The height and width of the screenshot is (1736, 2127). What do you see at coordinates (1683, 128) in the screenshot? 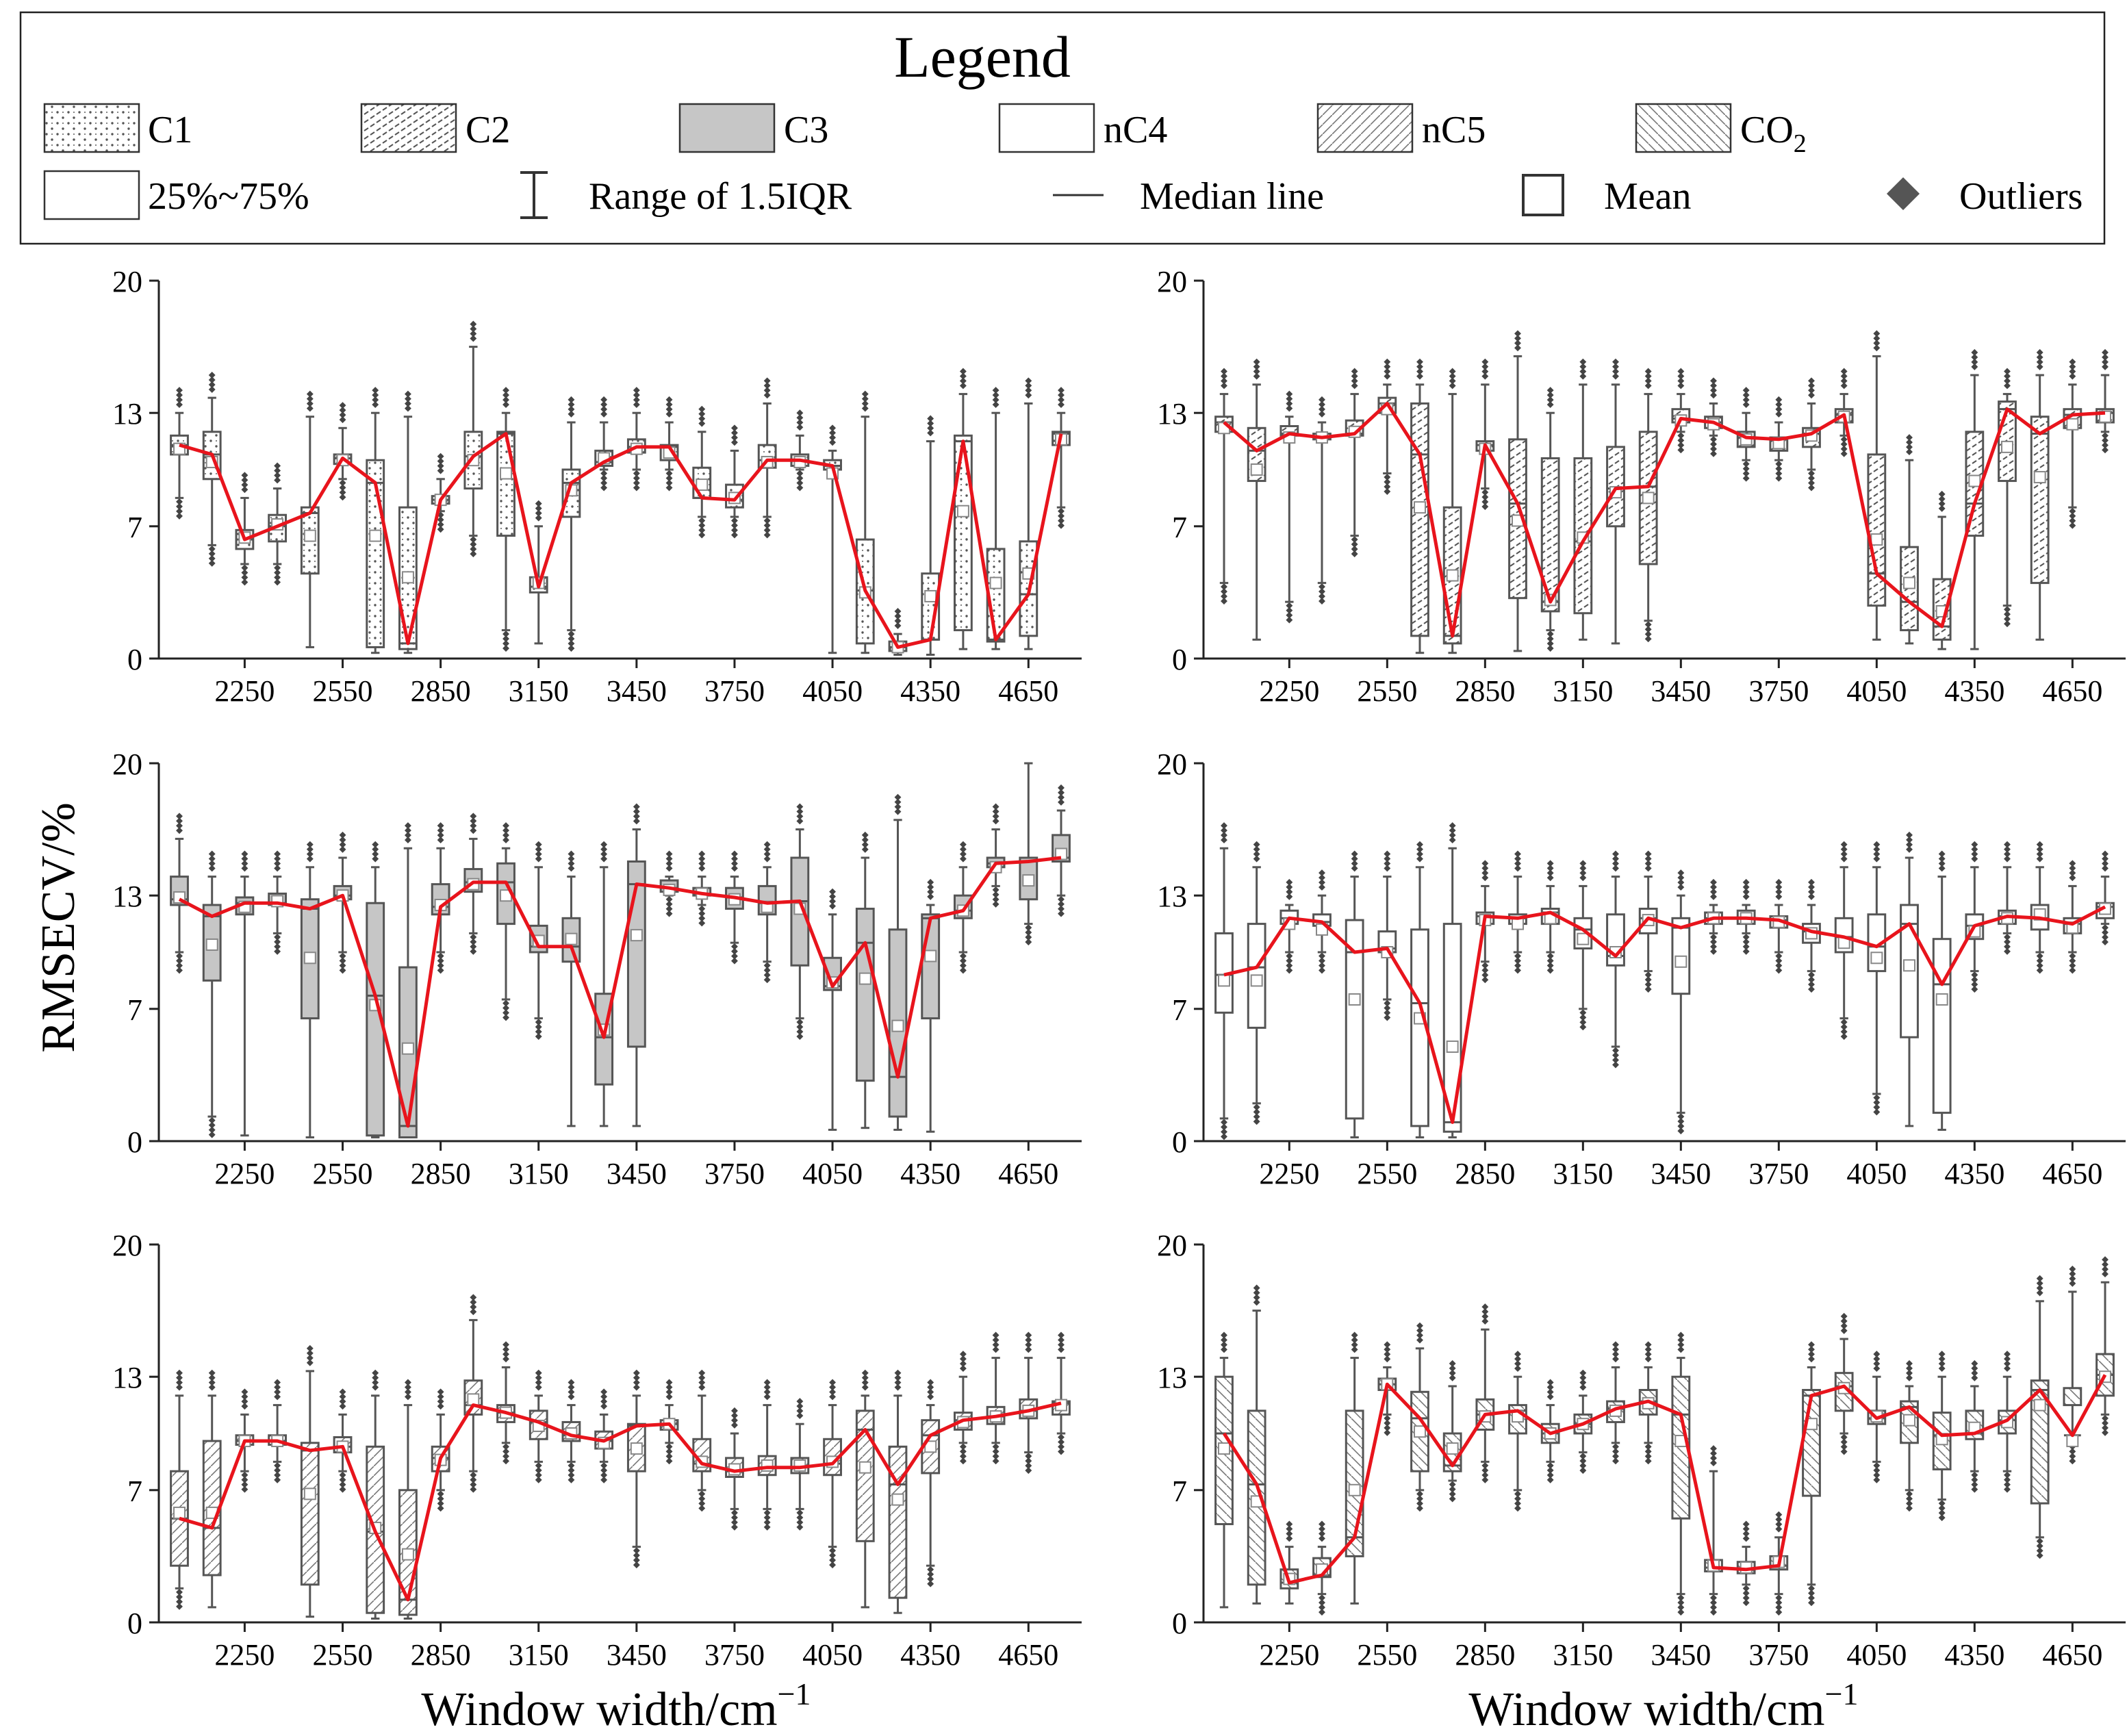
I see `legend-swatch-co2` at bounding box center [1683, 128].